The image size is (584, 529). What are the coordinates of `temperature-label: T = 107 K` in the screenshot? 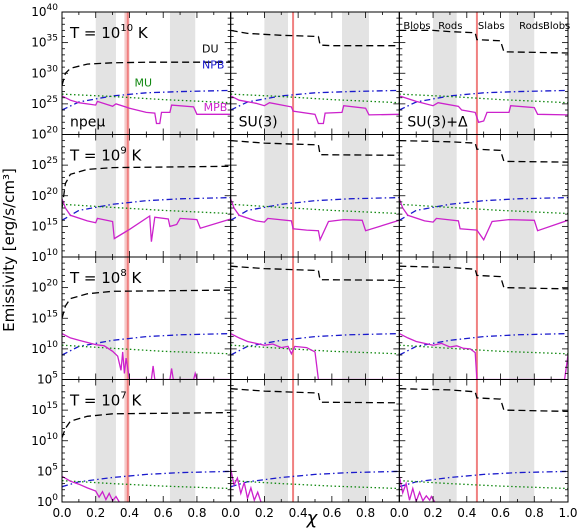 It's located at (106, 400).